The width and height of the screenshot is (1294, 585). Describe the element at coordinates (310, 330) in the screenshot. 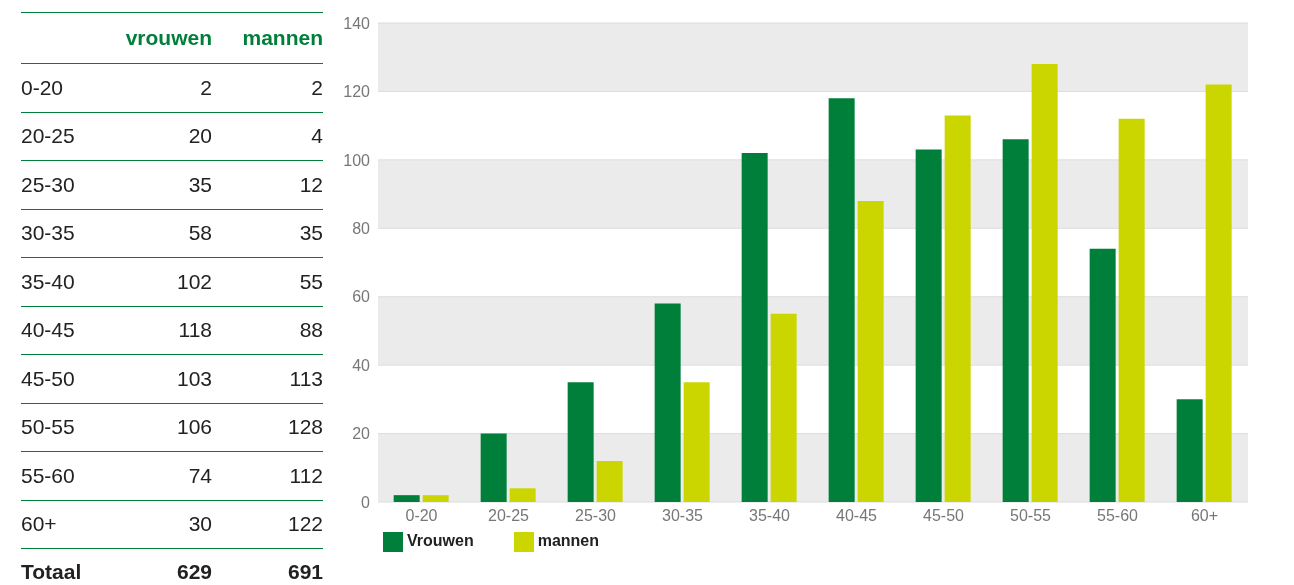

I see `data-label: 88` at that location.